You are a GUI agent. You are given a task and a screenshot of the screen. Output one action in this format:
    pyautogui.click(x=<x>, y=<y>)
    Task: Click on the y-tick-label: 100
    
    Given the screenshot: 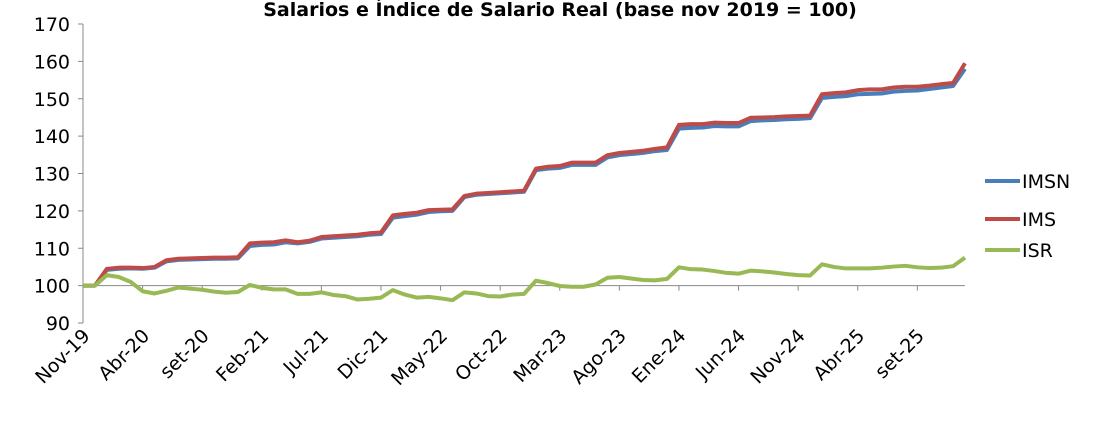 What is the action you would take?
    pyautogui.click(x=52, y=287)
    